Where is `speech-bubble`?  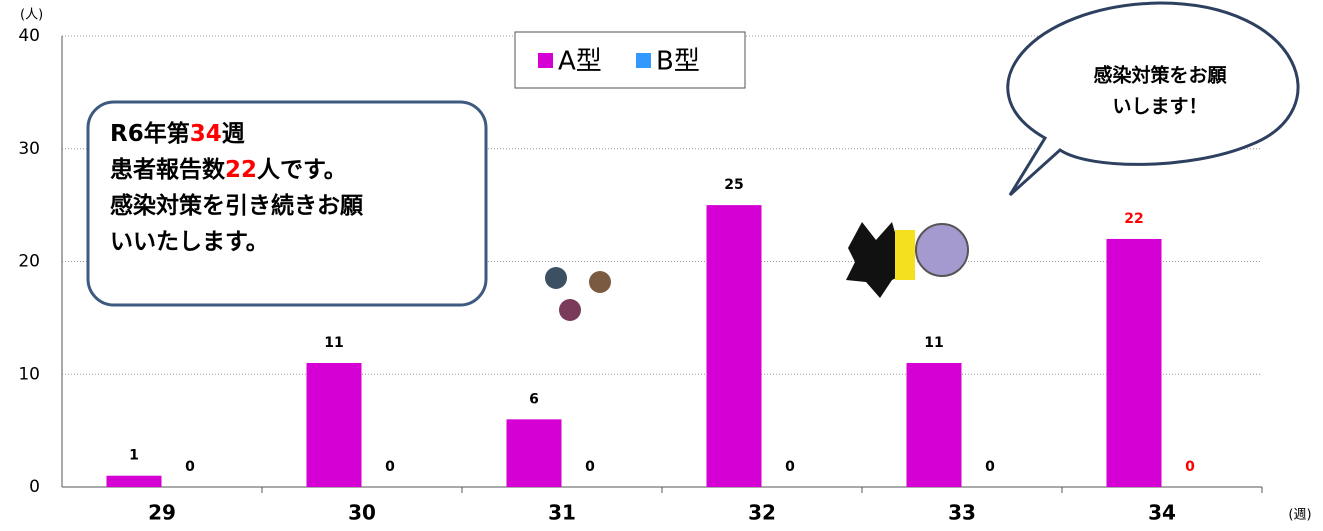
speech-bubble is located at coordinates (1153, 99).